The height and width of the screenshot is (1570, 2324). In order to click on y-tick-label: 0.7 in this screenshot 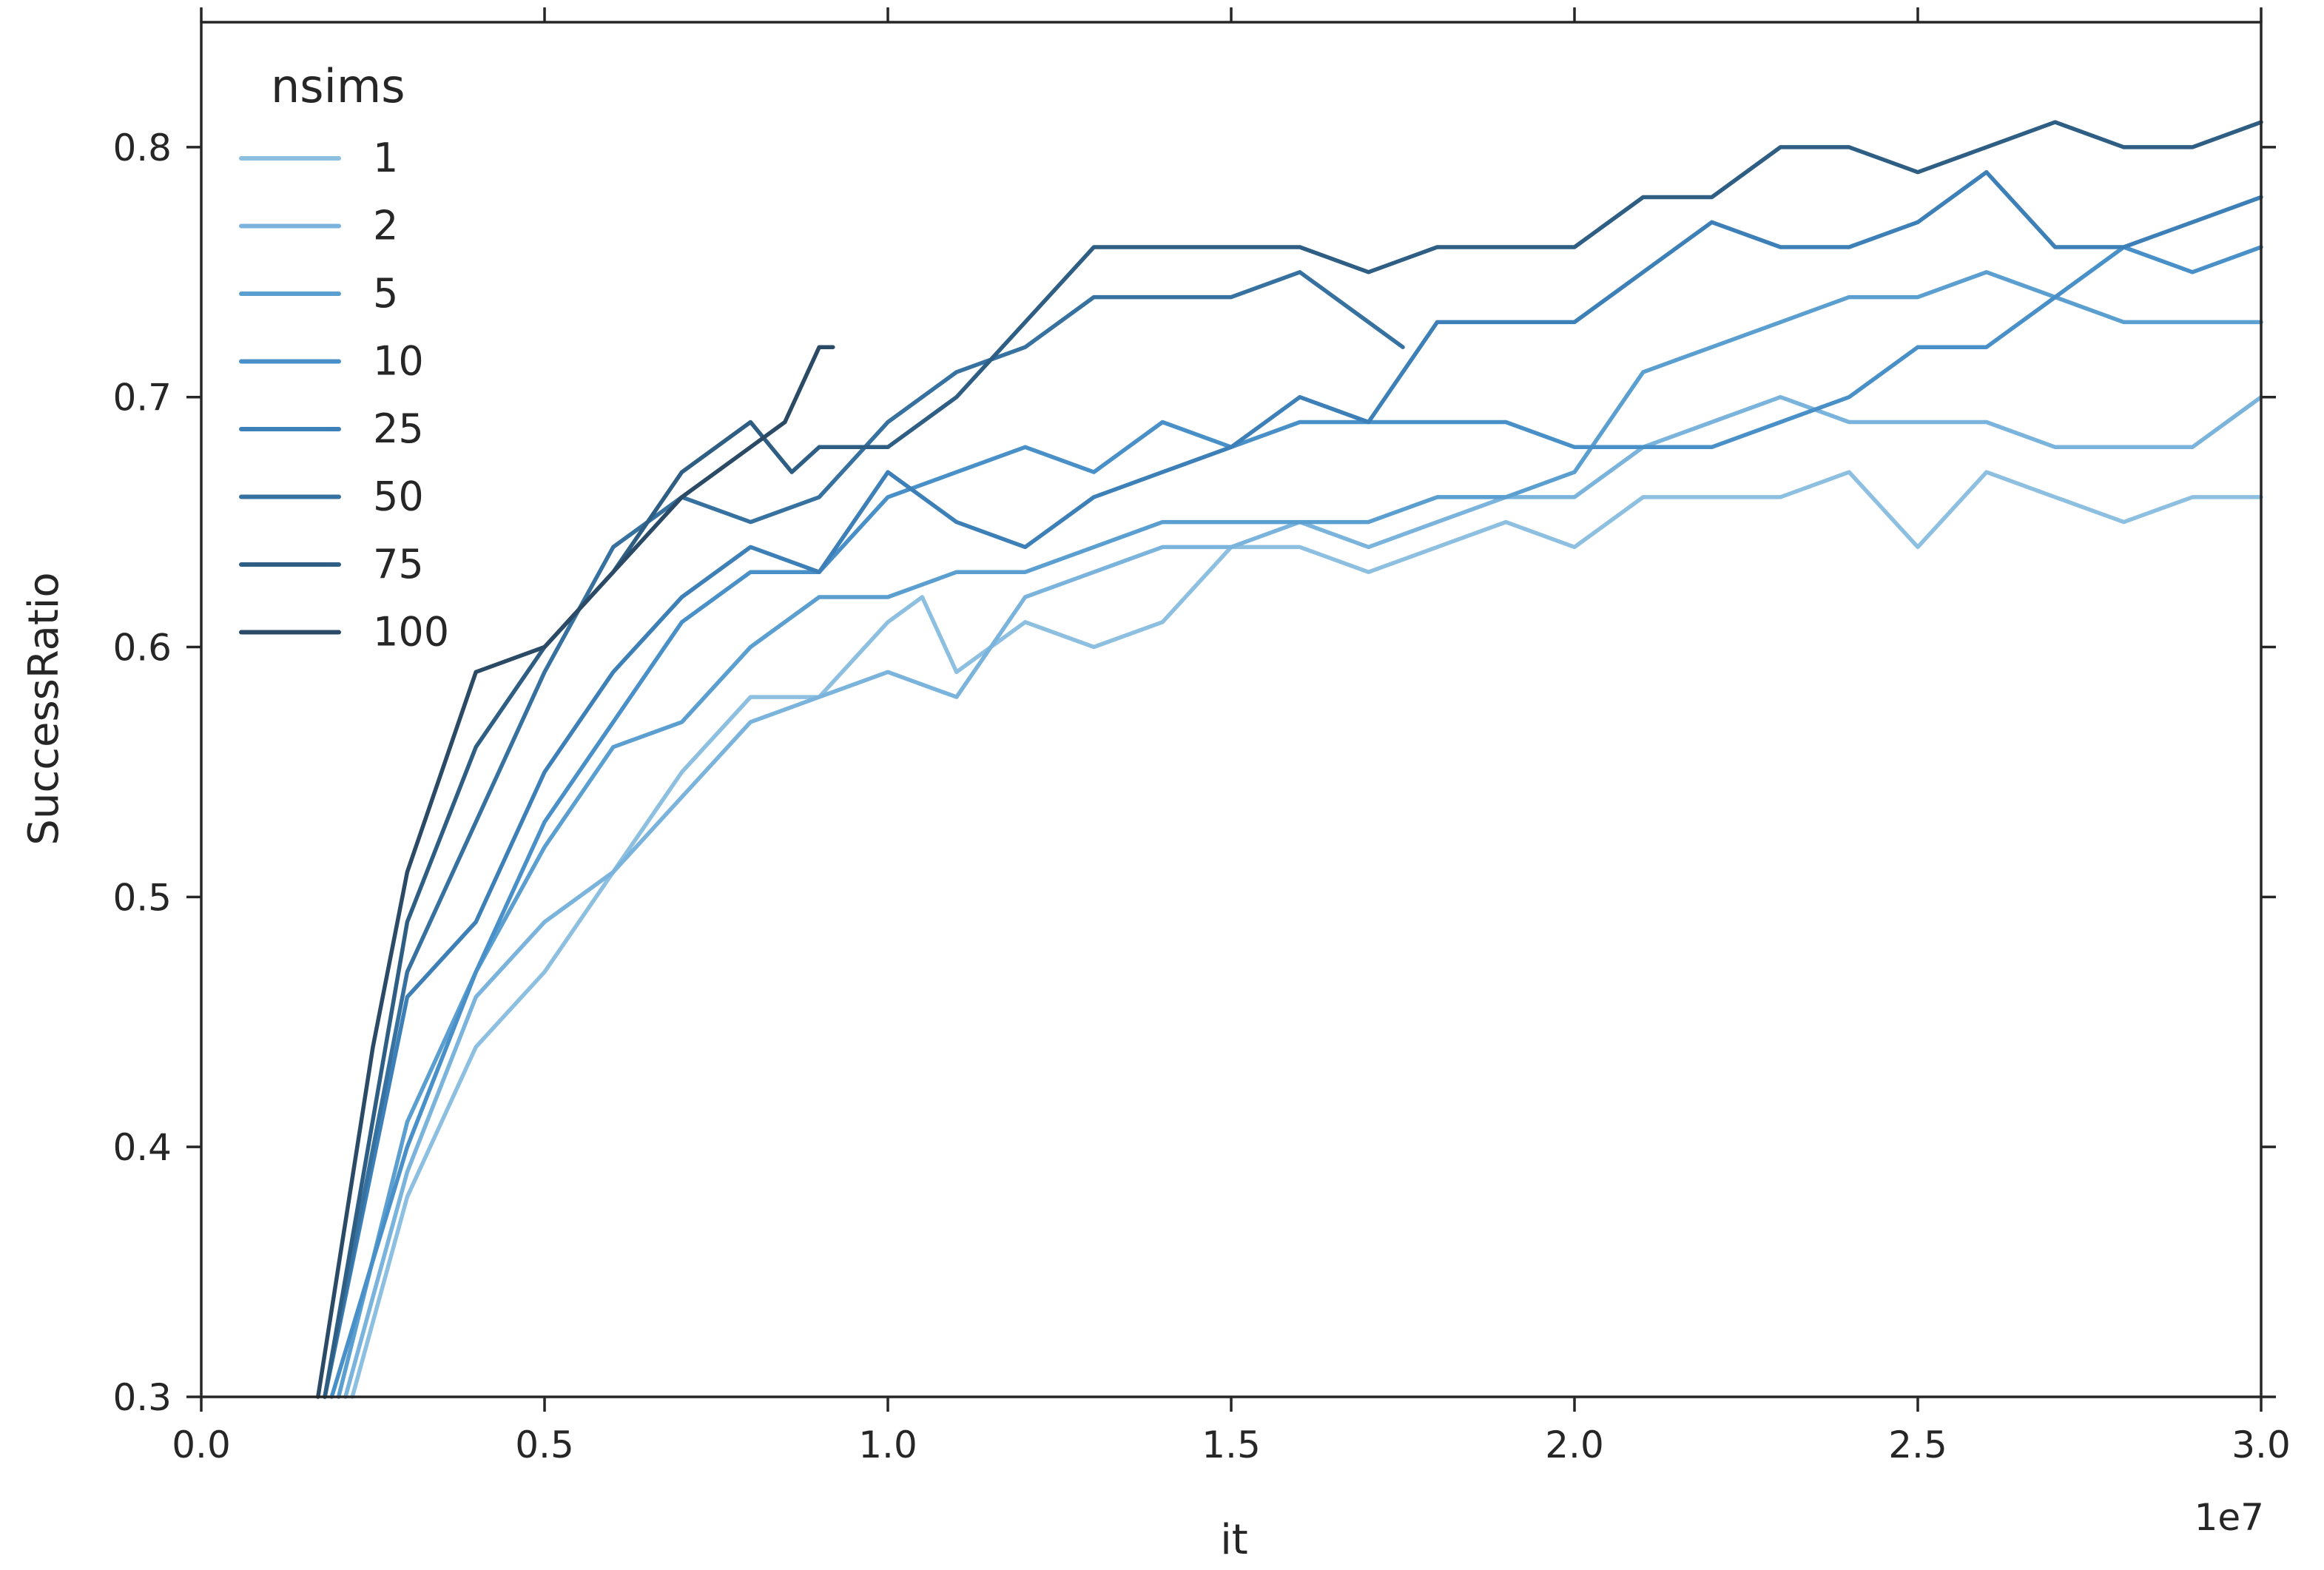, I will do `click(142, 398)`.